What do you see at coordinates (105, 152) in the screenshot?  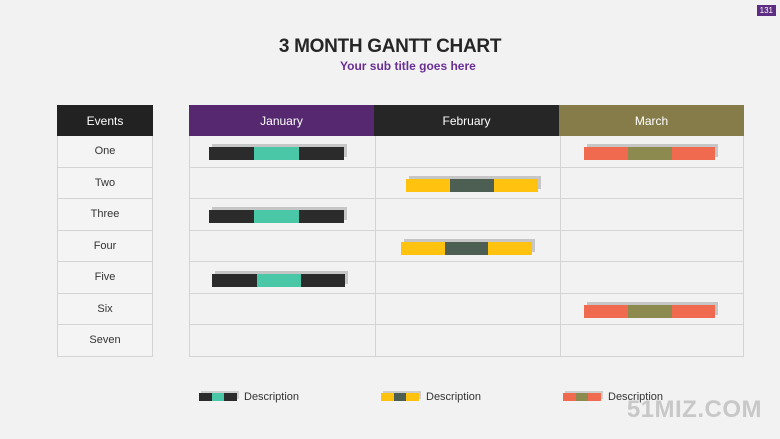 I see `event-label: One` at bounding box center [105, 152].